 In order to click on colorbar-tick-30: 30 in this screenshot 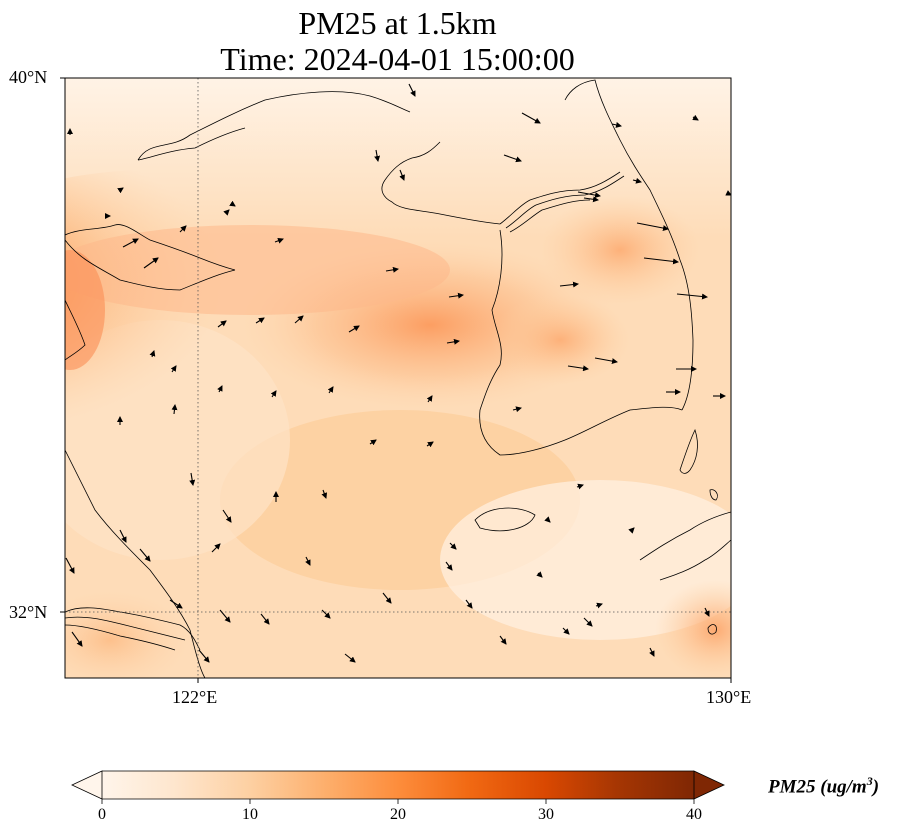, I will do `click(546, 814)`.